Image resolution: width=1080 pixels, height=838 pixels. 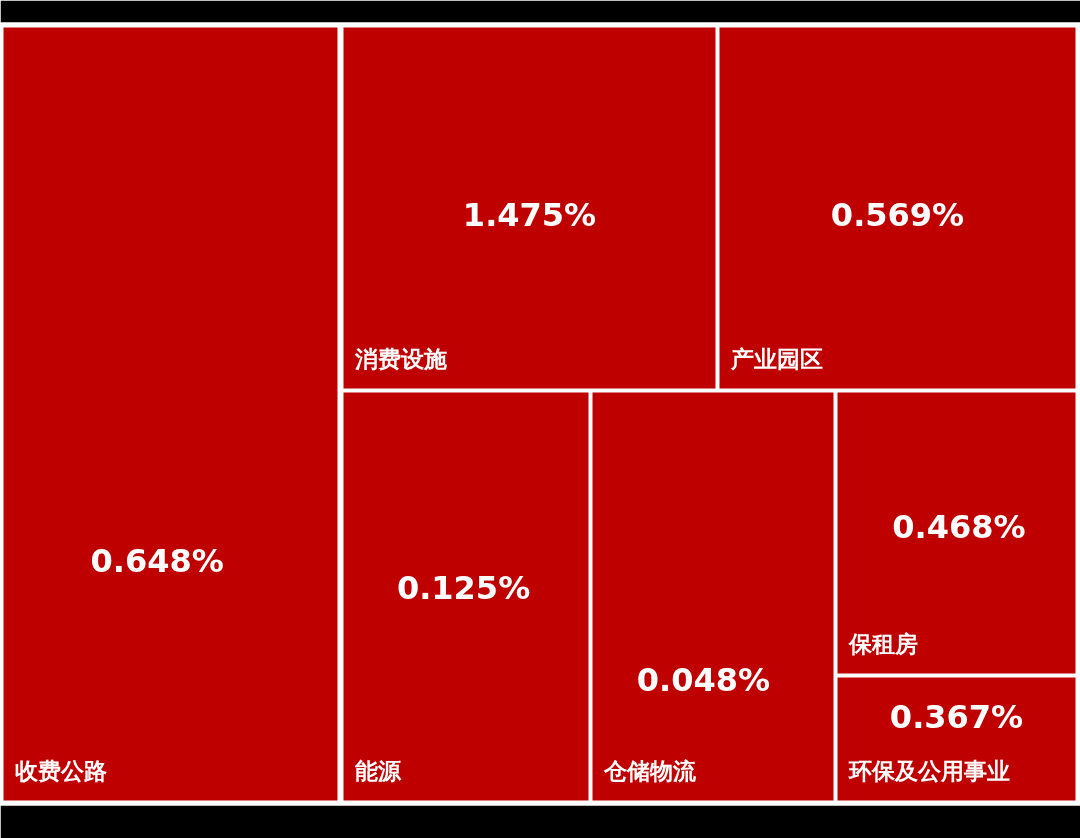 What do you see at coordinates (897, 215) in the screenshot?
I see `data-label: 0.569%` at bounding box center [897, 215].